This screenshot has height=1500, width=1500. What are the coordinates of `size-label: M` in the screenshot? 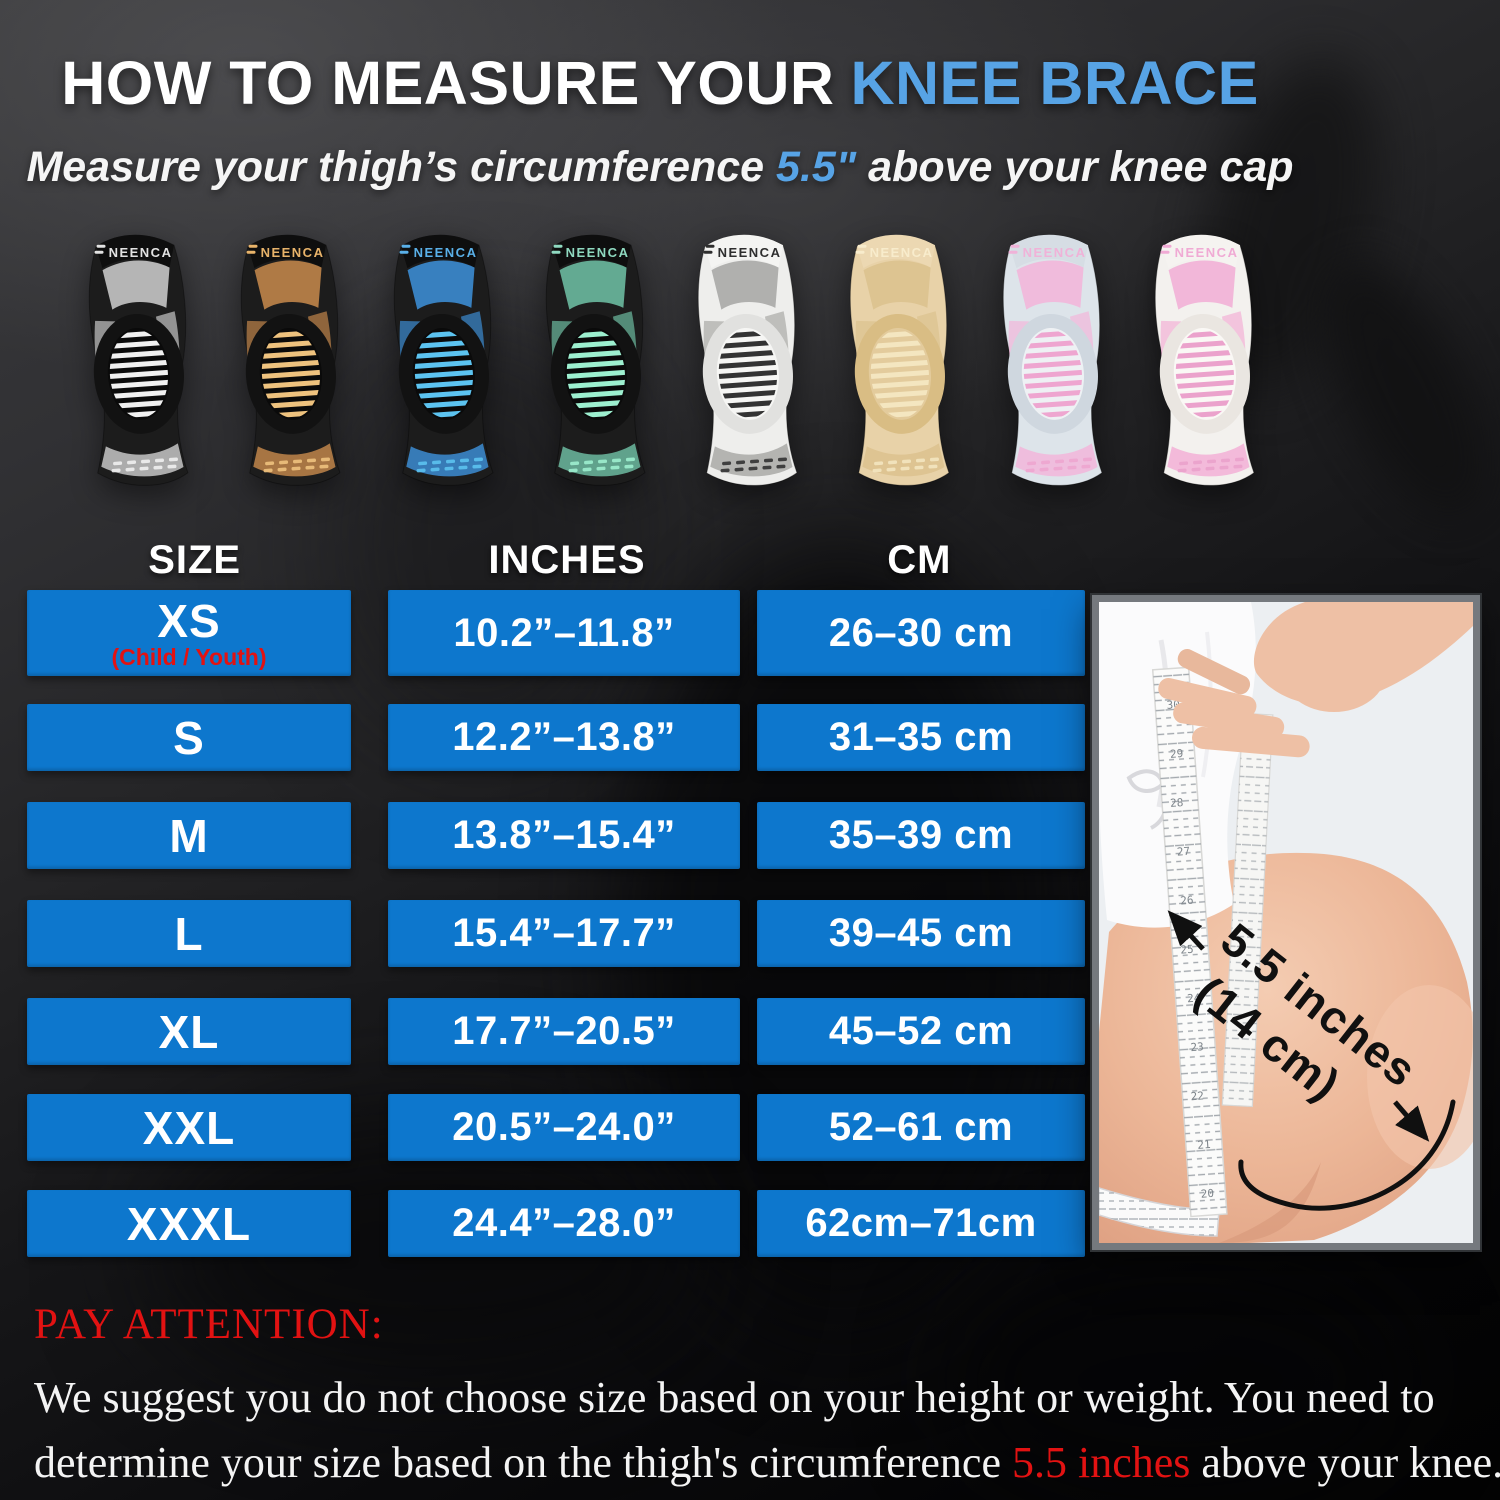 It's located at (189, 835).